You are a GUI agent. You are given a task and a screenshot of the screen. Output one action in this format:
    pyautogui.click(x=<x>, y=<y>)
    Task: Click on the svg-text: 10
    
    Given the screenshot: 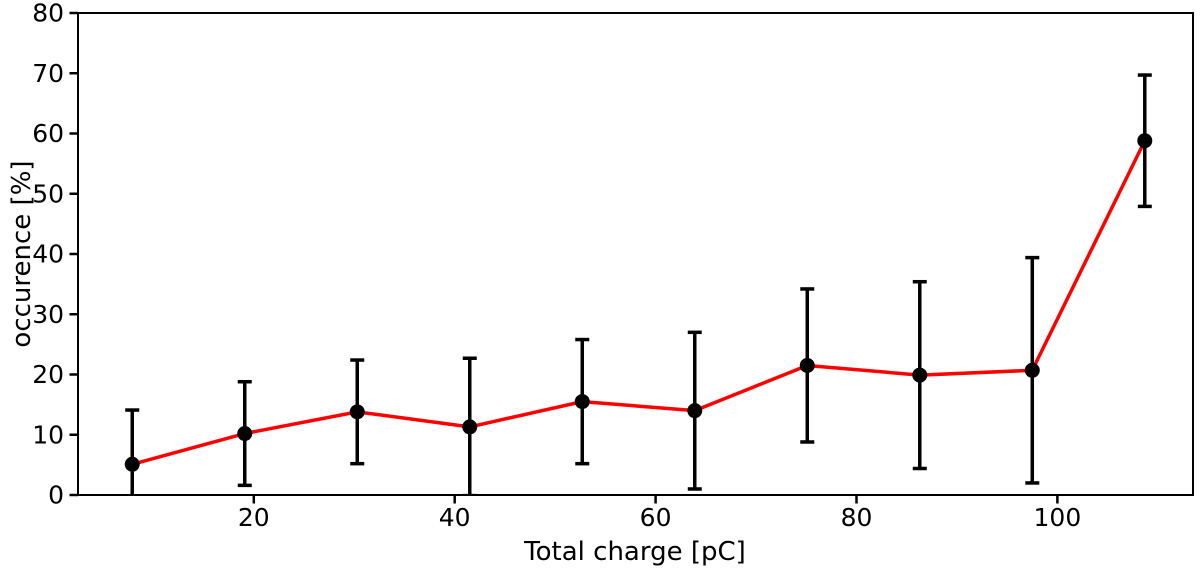 What is the action you would take?
    pyautogui.click(x=48, y=434)
    